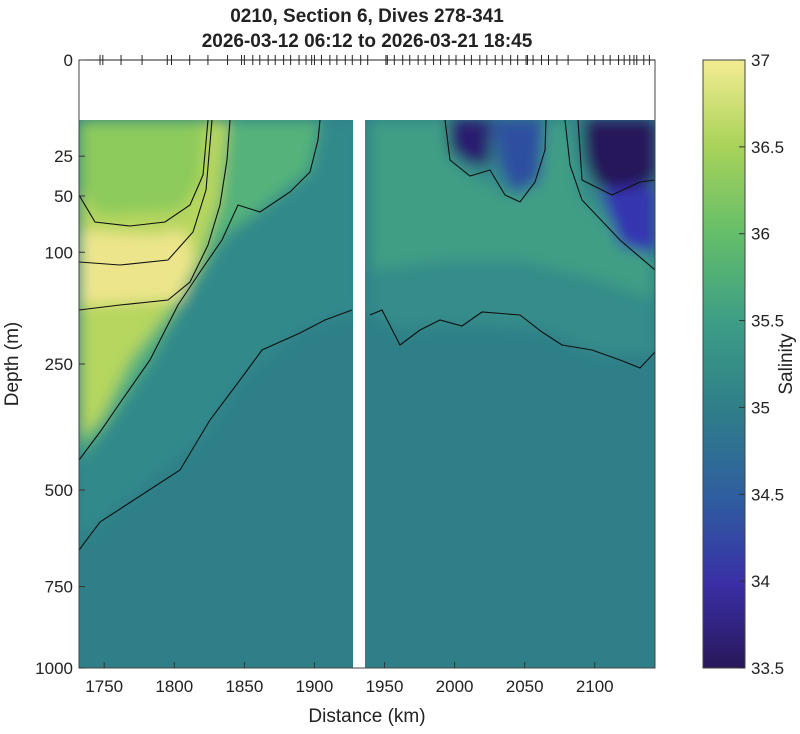 This screenshot has height=734, width=800. What do you see at coordinates (63, 156) in the screenshot?
I see `y-tick-label: 25` at bounding box center [63, 156].